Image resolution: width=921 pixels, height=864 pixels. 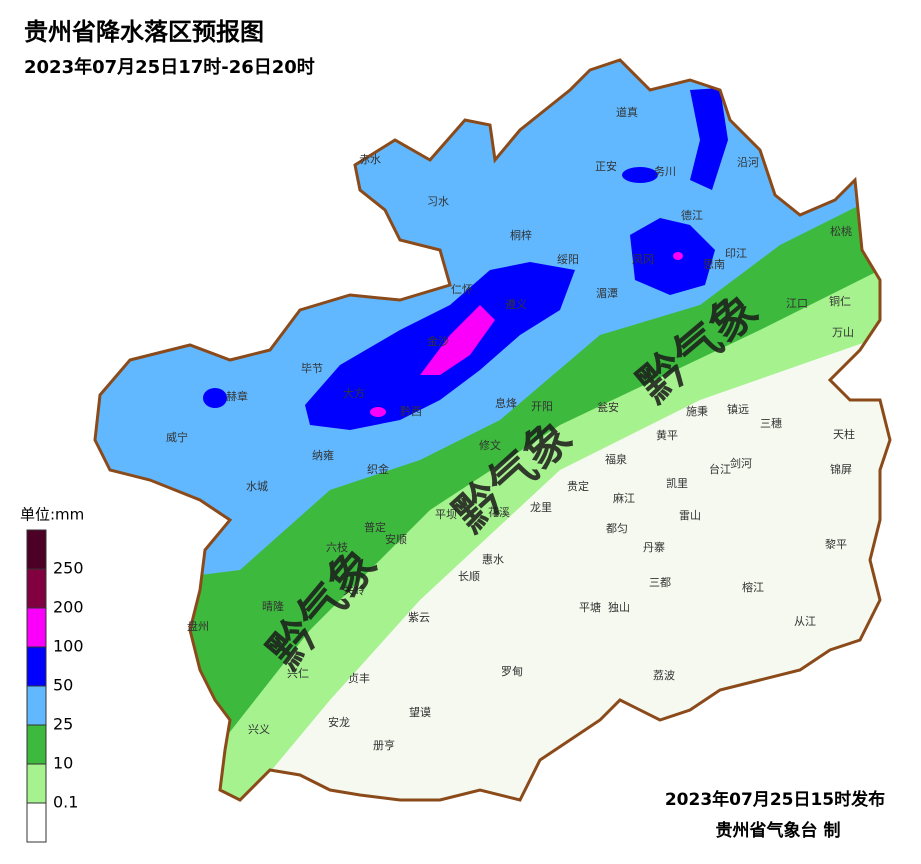 I want to click on legend-label: 100, so click(x=68, y=646).